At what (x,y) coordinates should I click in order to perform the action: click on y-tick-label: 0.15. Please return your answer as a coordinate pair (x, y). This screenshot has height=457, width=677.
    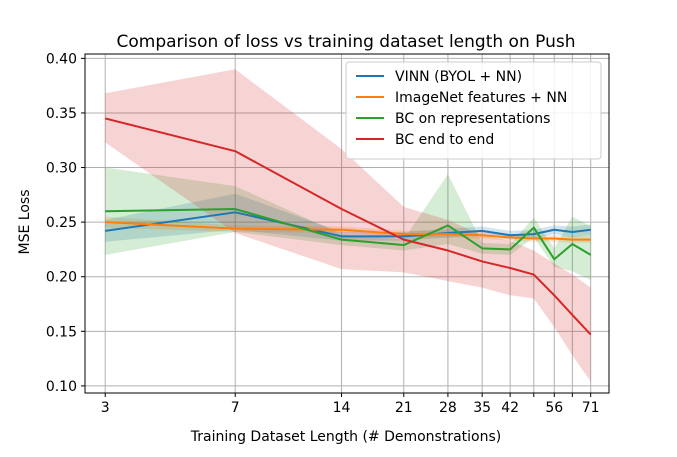
    Looking at the image, I should click on (61, 332).